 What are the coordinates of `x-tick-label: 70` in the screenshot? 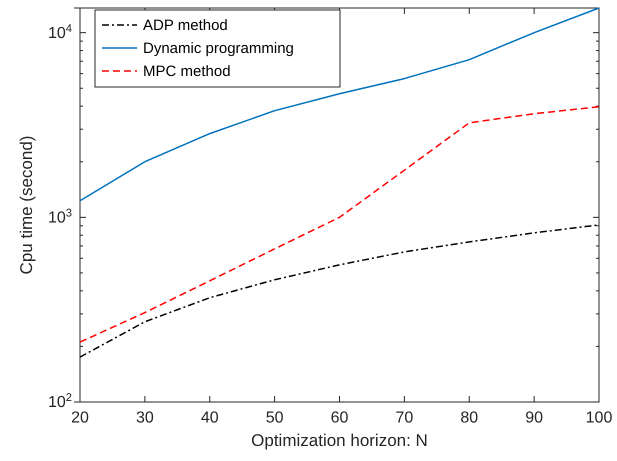 It's located at (404, 417).